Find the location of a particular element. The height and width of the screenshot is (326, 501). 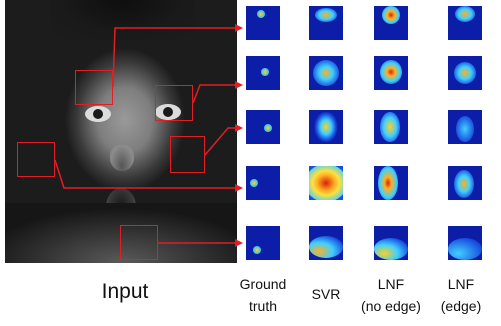

shoulders is located at coordinates (121, 233).